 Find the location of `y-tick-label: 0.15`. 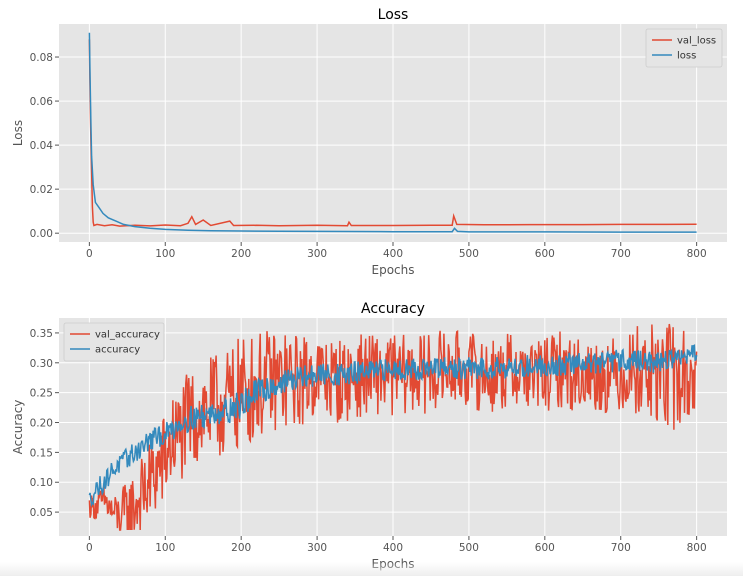

y-tick-label: 0.15 is located at coordinates (41, 453).